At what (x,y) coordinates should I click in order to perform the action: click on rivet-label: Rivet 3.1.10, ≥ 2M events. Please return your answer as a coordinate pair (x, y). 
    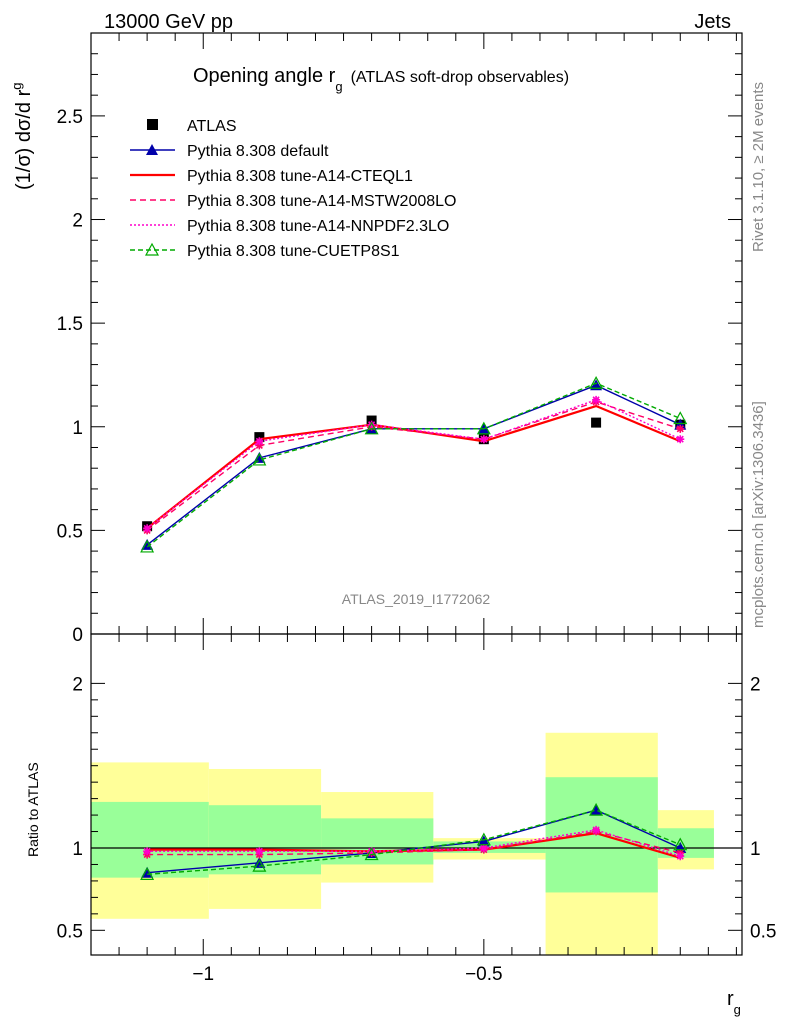
    Looking at the image, I should click on (758, 167).